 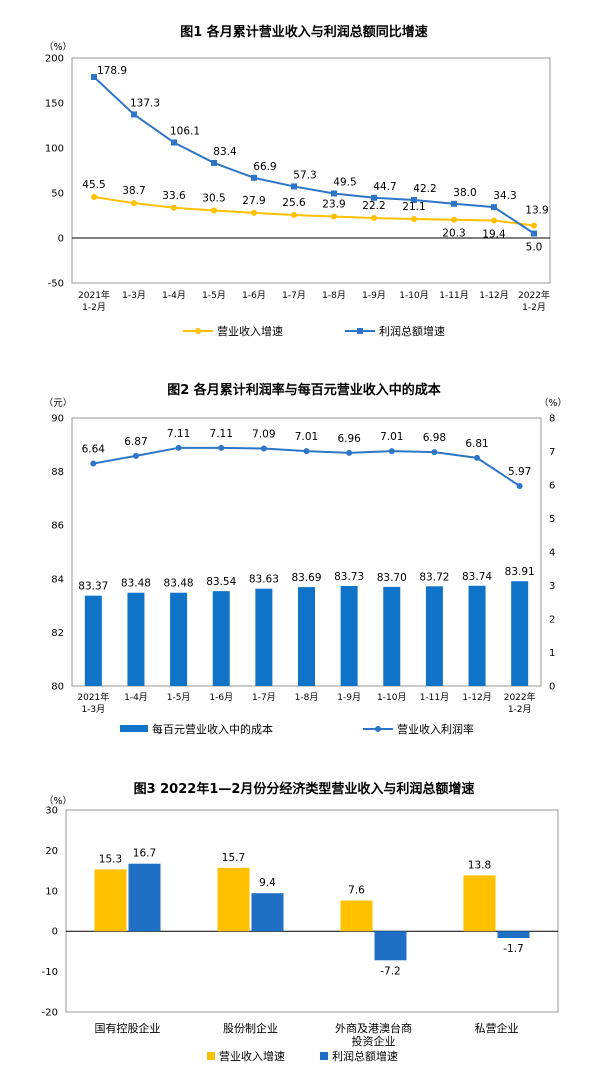 I want to click on revenue-bar-label: 15.3, so click(x=110, y=859).